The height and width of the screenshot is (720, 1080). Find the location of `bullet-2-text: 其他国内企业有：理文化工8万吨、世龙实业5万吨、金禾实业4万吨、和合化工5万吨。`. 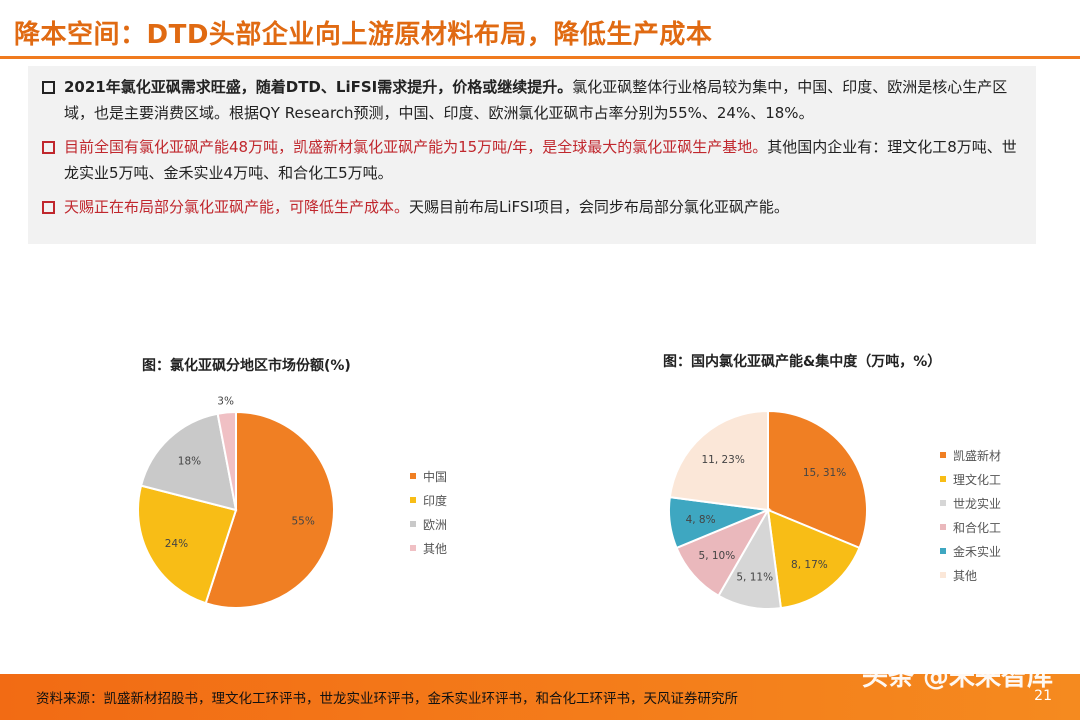

bullet-2-text: 其他国内企业有：理文化工8万吨、世龙实业5万吨、金禾实业4万吨、和合化工5万吨。 is located at coordinates (540, 160).